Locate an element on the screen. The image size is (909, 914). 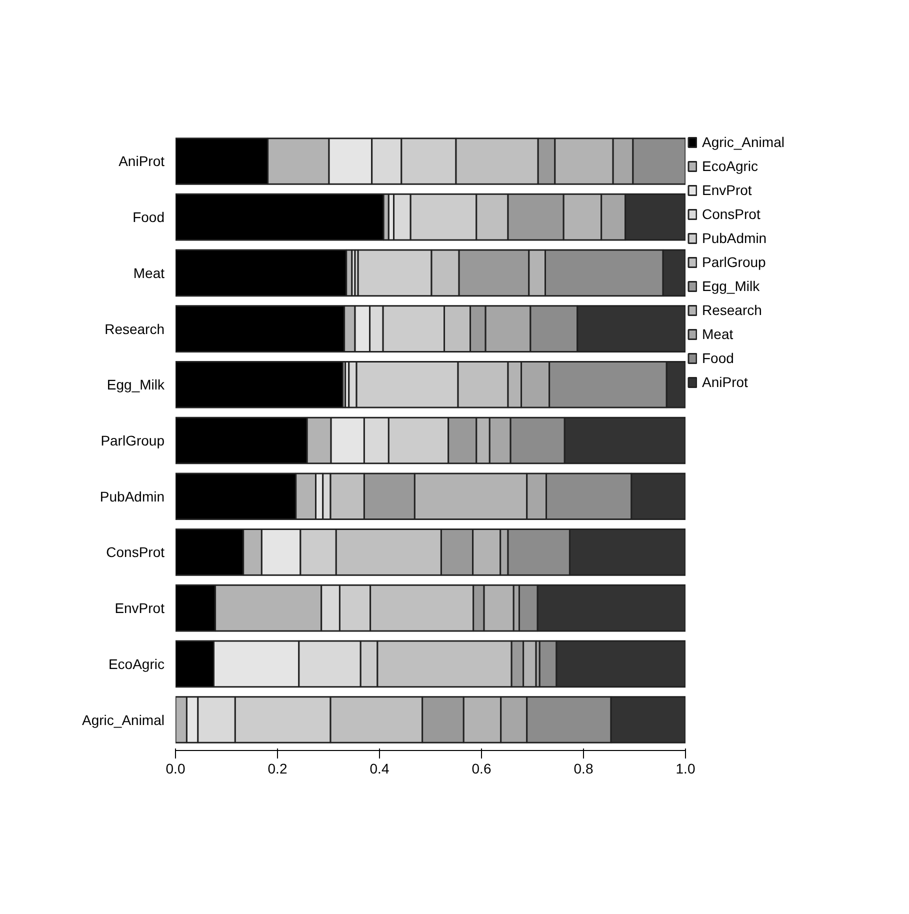
y-tick-label: EcoAgric is located at coordinates (136, 664).